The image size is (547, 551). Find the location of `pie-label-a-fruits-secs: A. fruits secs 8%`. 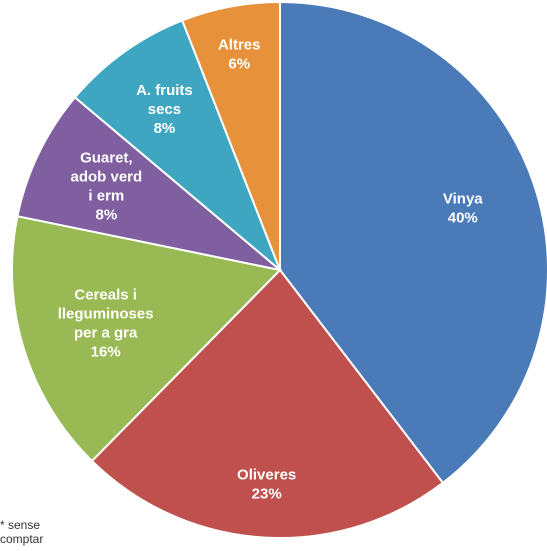

pie-label-a-fruits-secs: A. fruits secs 8% is located at coordinates (164, 109).